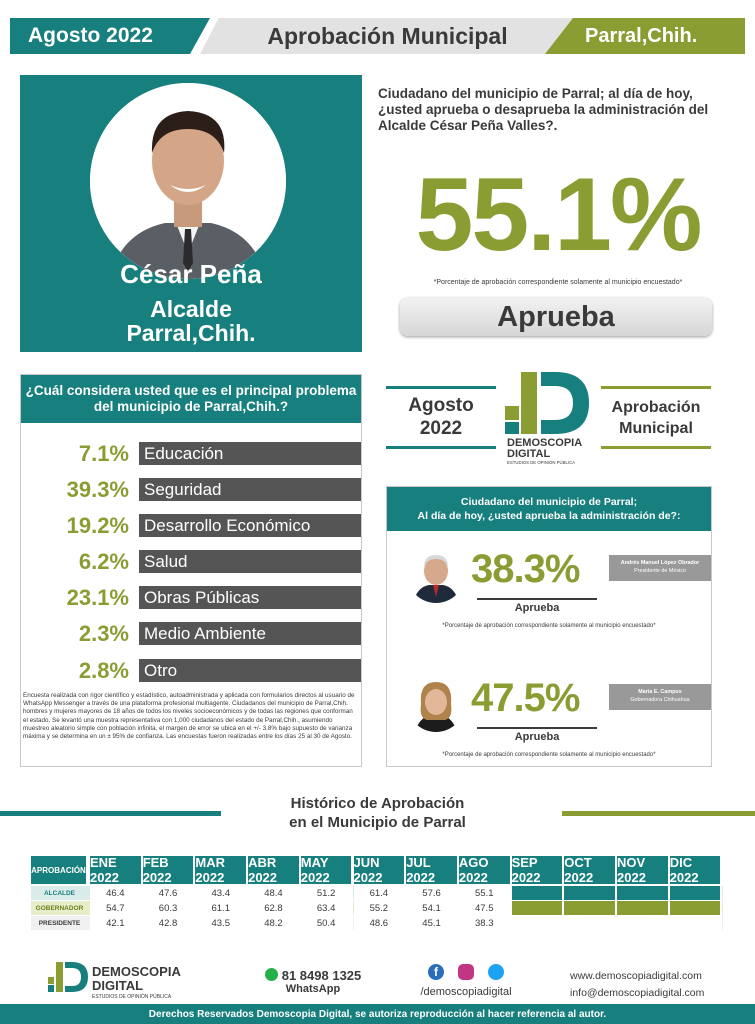  Describe the element at coordinates (696, 870) in the screenshot. I see `history-month-header: DIC 2022` at that location.